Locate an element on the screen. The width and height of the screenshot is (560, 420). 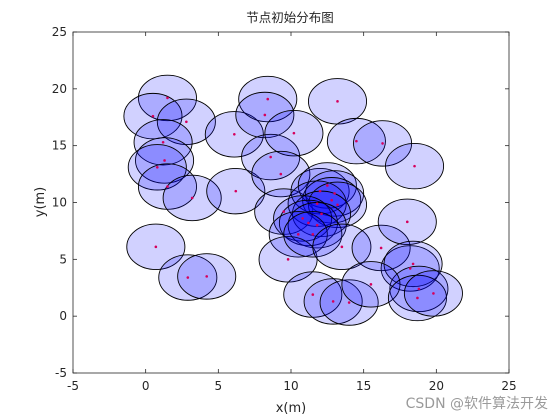
watermark-text: CSDN @软件算法开发 is located at coordinates (477, 404).